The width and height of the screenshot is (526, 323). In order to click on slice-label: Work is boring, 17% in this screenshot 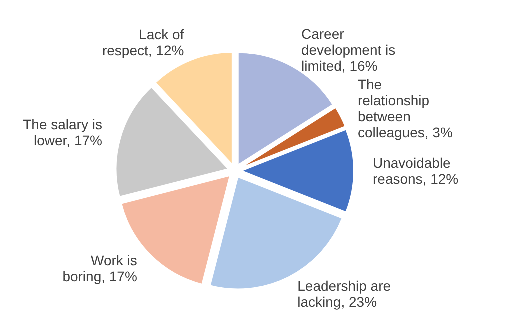, I will do `click(100, 268)`.